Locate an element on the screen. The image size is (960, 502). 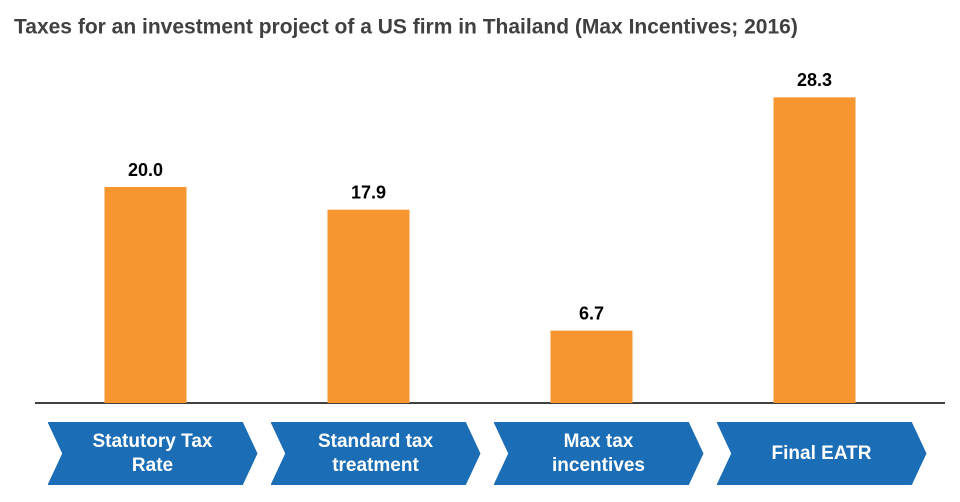
value-label: 20.0 is located at coordinates (145, 170).